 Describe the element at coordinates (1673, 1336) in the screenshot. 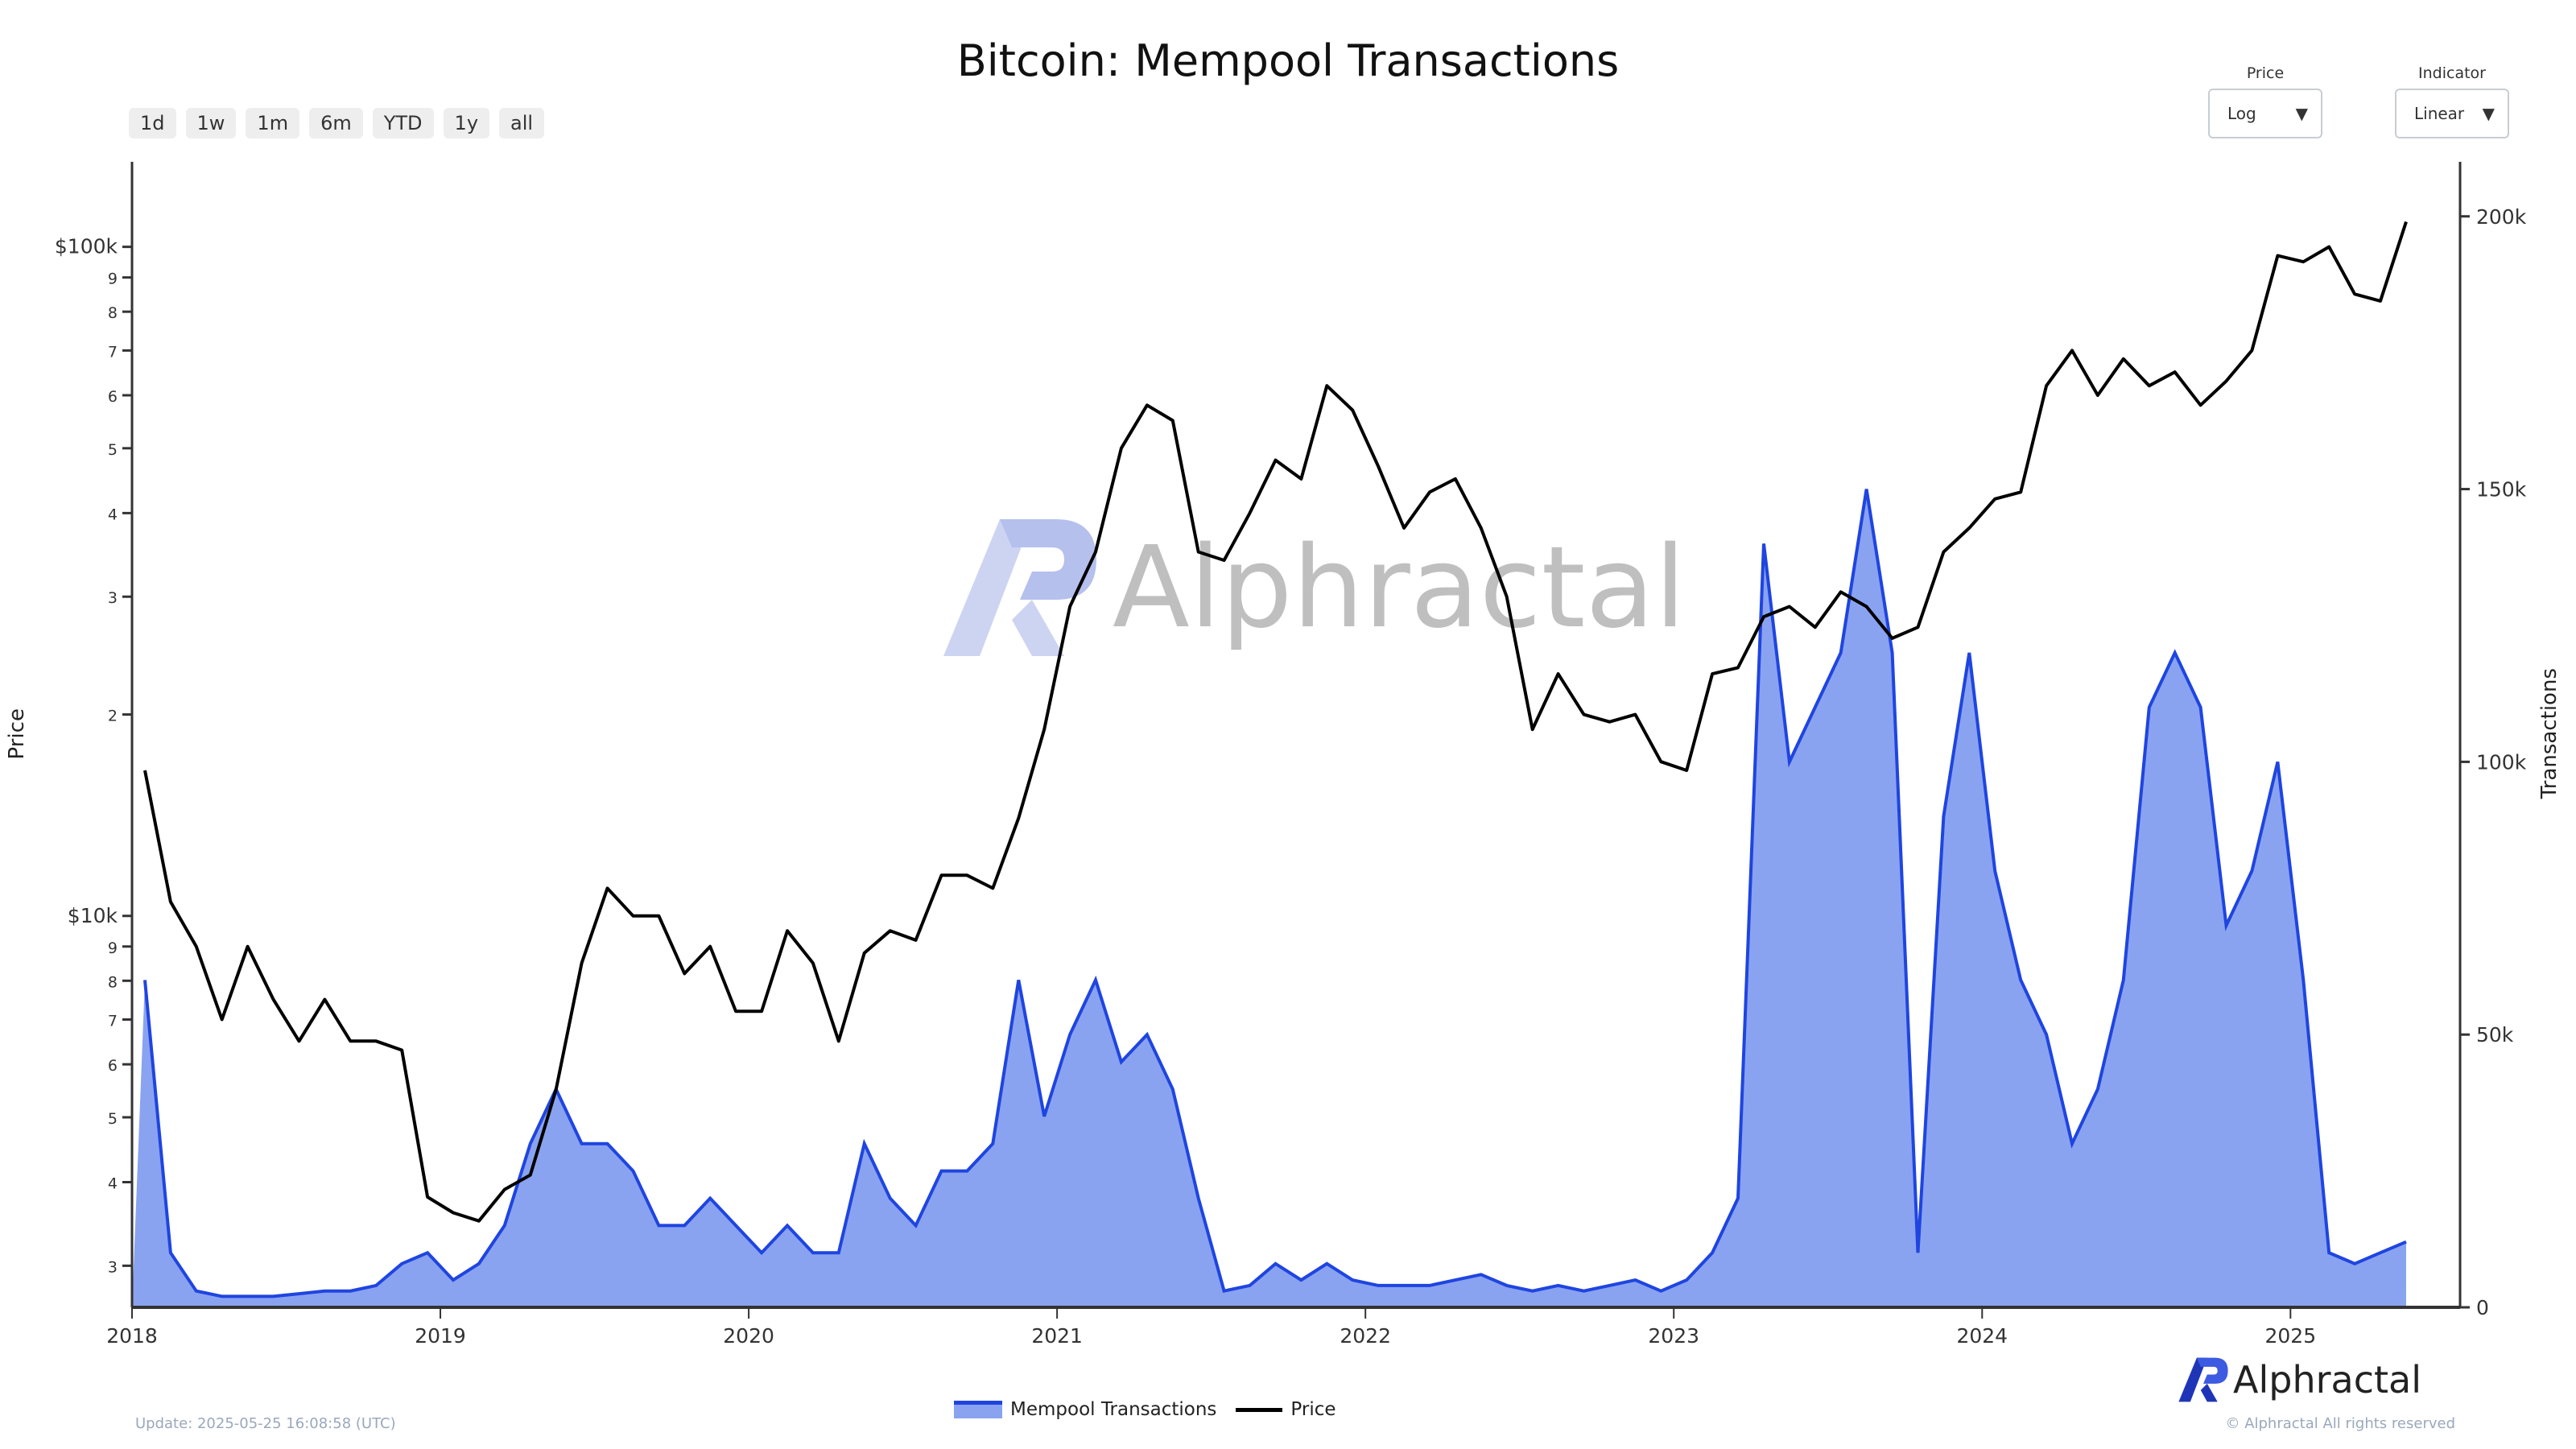

I see `x-tick-label: 2023` at that location.